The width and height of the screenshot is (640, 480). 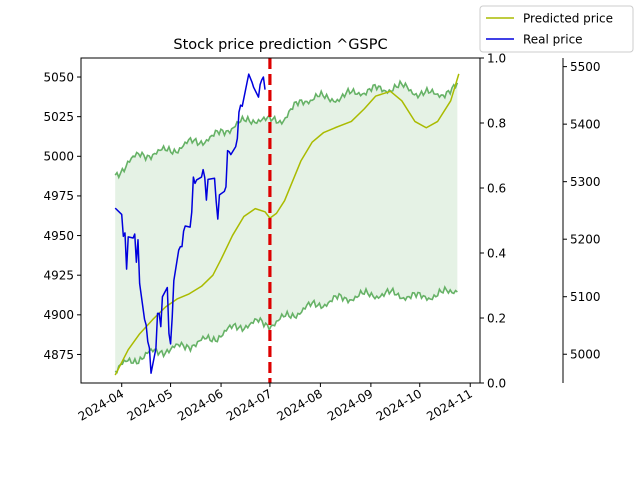 What do you see at coordinates (553, 39) in the screenshot?
I see `legend-real-label: Real price` at bounding box center [553, 39].